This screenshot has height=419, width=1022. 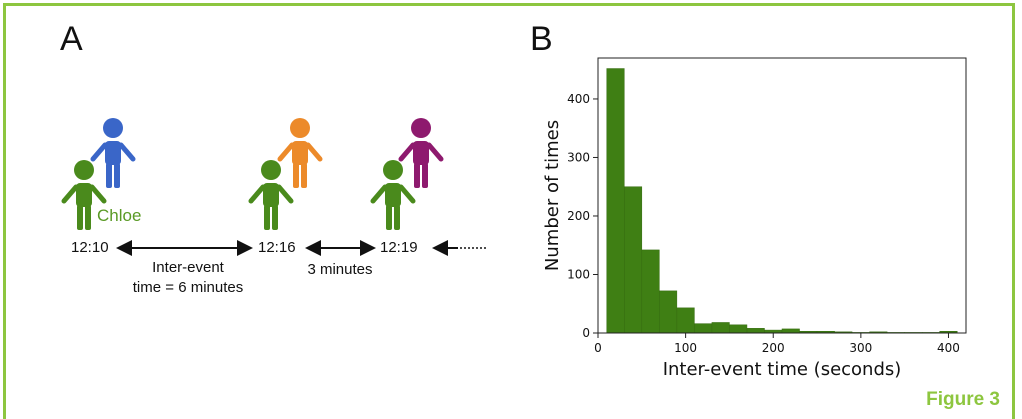 What do you see at coordinates (578, 99) in the screenshot?
I see `y-tick-label: 400` at bounding box center [578, 99].